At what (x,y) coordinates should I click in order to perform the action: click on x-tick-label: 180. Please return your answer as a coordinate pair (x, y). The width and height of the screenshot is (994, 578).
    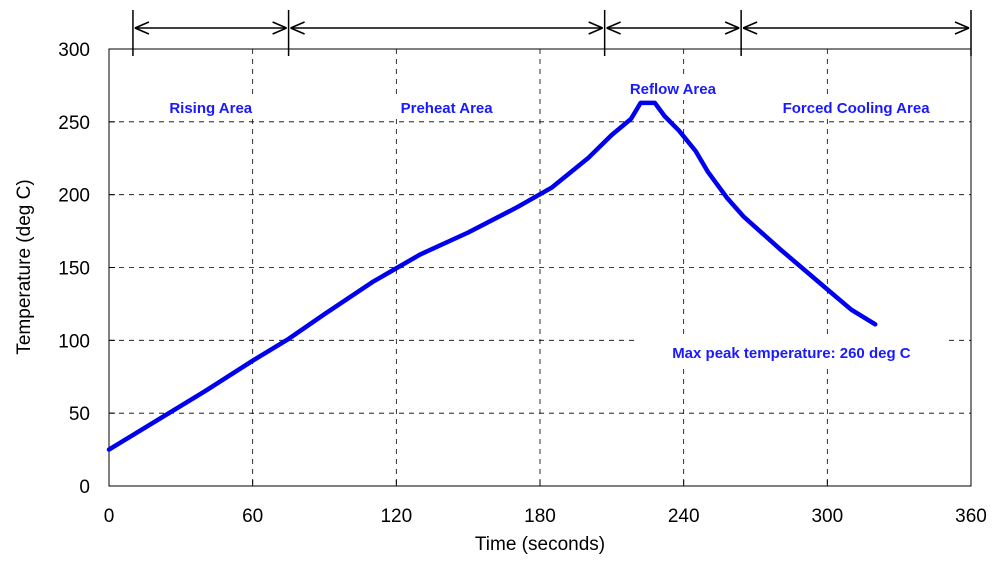
    Looking at the image, I should click on (540, 516).